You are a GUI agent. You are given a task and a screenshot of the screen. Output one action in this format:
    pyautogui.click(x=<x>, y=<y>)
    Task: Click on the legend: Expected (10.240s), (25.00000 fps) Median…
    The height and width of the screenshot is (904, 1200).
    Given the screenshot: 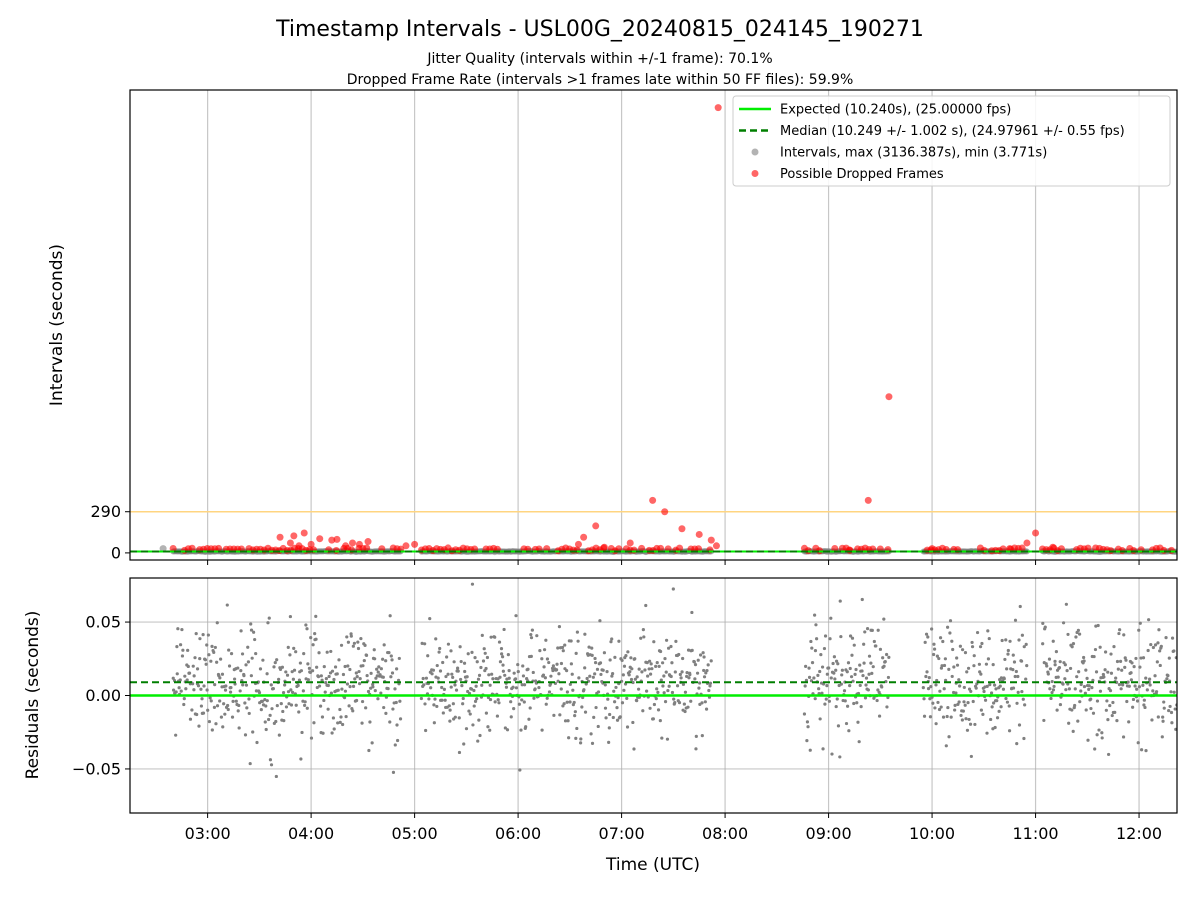 What is the action you would take?
    pyautogui.click(x=951, y=141)
    